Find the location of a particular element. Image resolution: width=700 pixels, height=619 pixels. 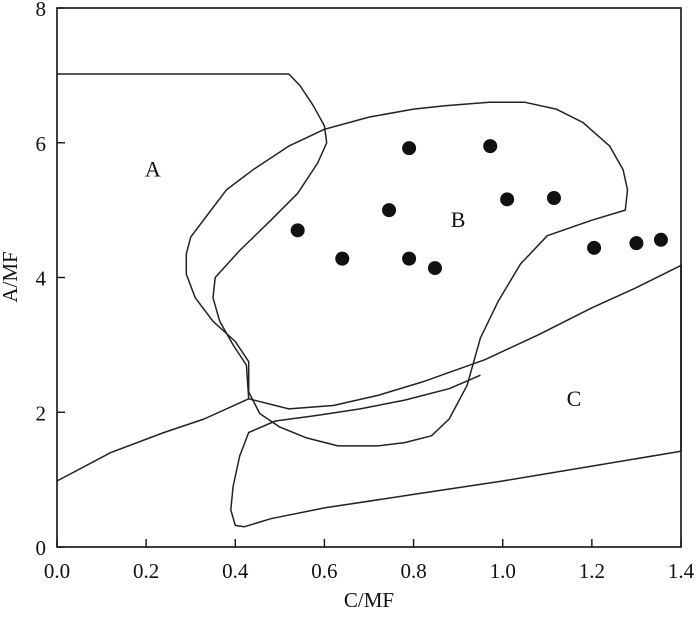

y-tick-label: 2 is located at coordinates (41, 413).